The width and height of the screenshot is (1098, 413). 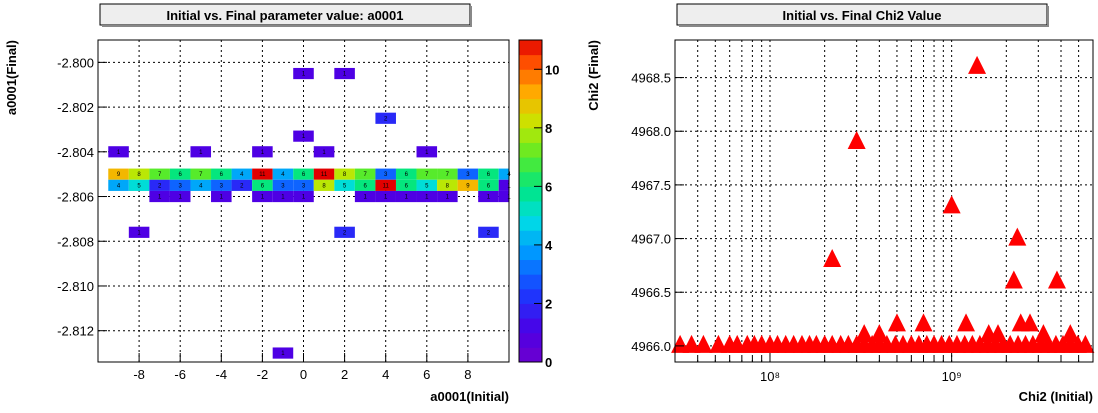 I want to click on colorbar-tick-label: 8, so click(x=548, y=128).